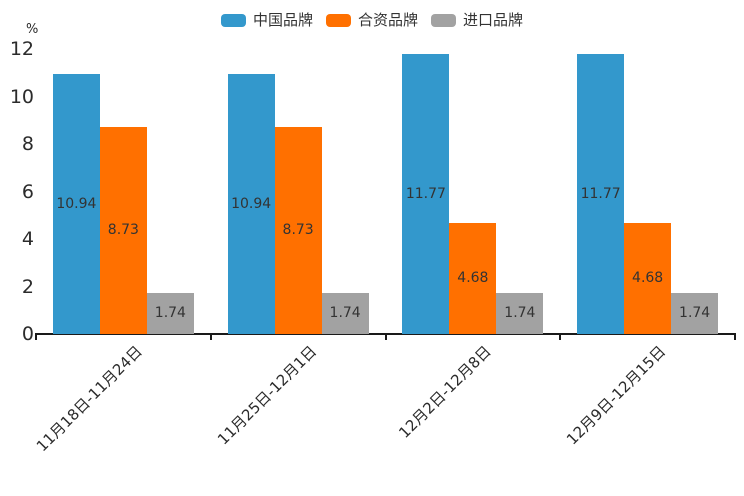  I want to click on x-axis-line, so click(385, 334).